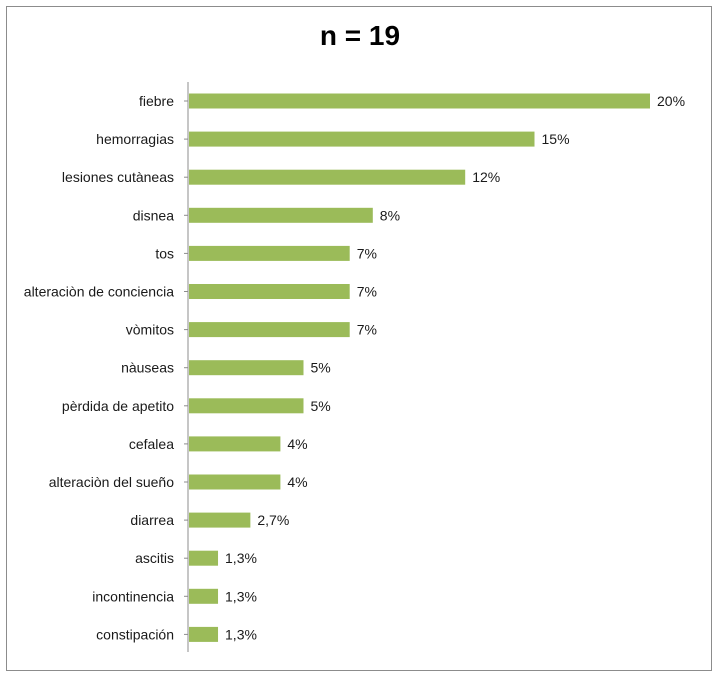  Describe the element at coordinates (151, 444) in the screenshot. I see `category-label: cefalea` at that location.